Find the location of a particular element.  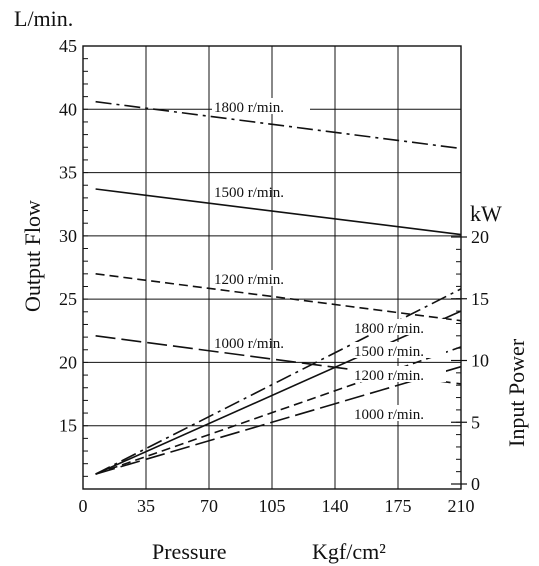

flow-label-1000: 1000 r/min. is located at coordinates (249, 344).